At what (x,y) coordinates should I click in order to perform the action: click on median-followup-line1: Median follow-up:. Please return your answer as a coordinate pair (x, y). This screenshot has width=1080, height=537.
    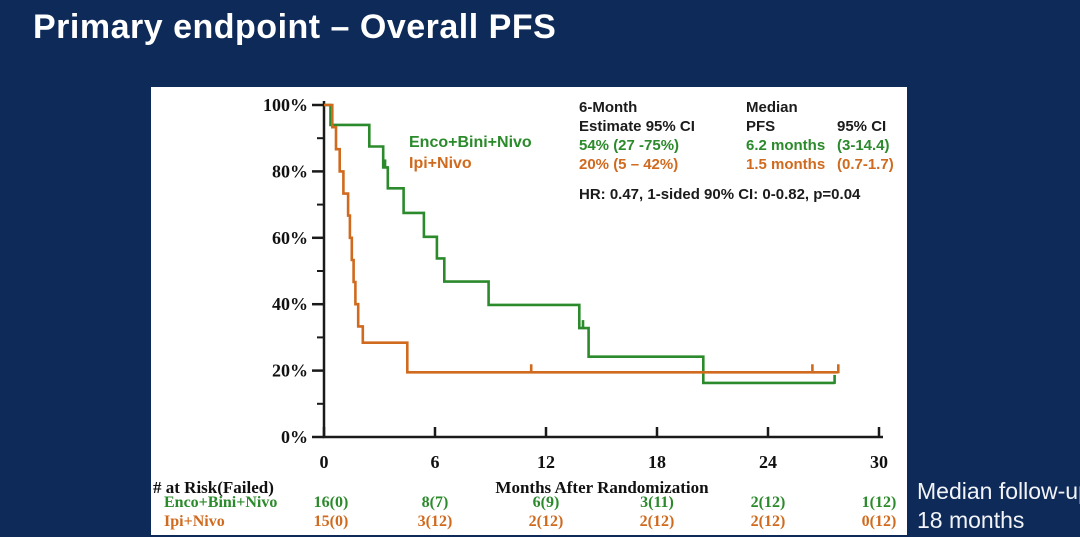
    Looking at the image, I should click on (998, 491).